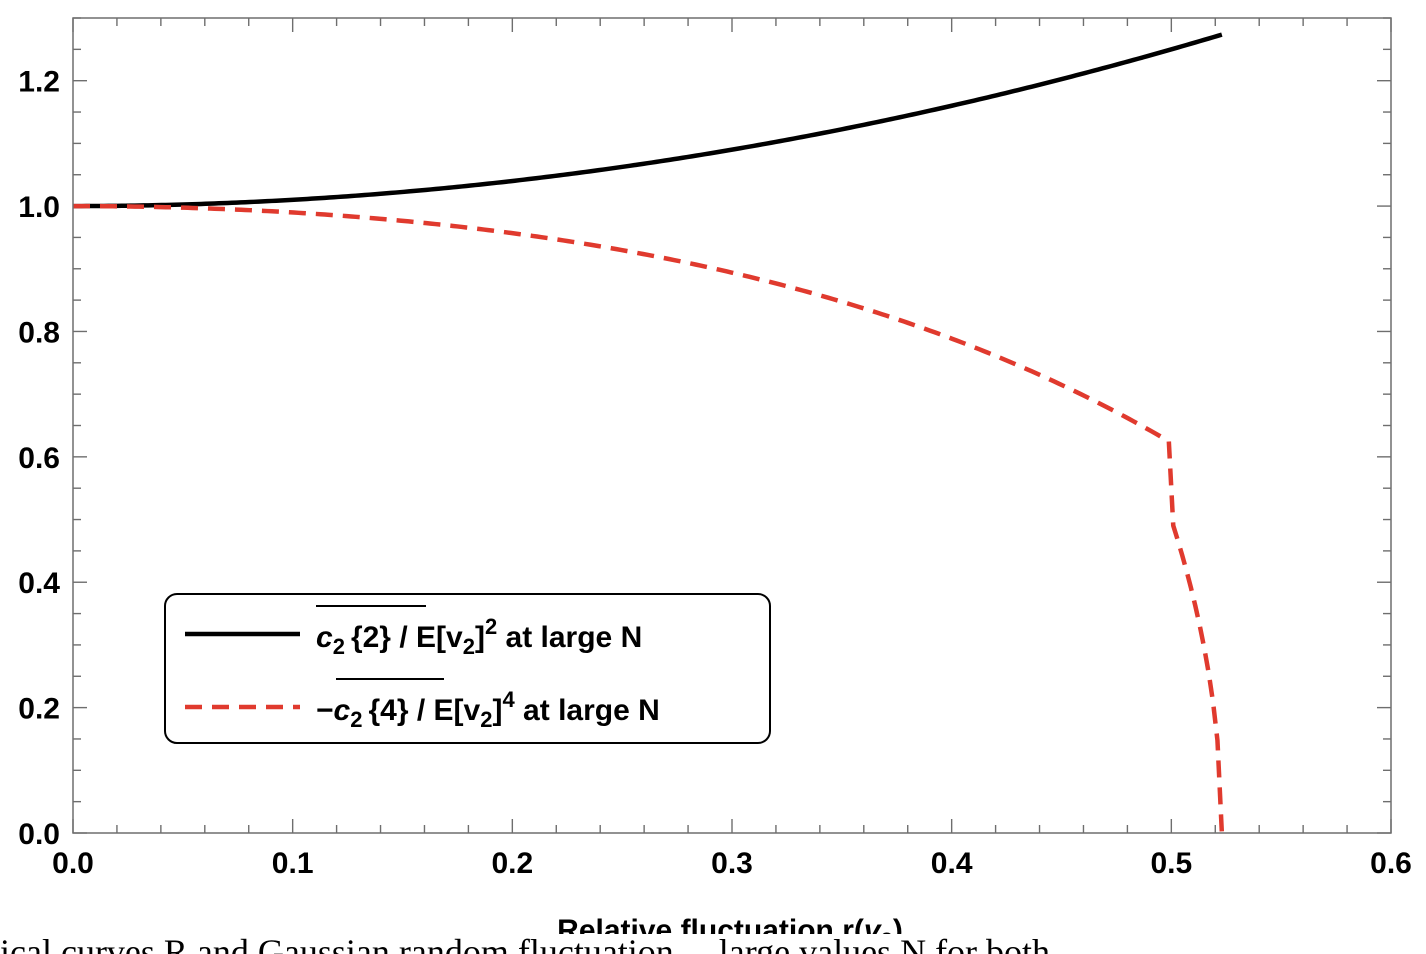  I want to click on x-axis-label: Relative fluctuation r(v2), so click(730, 924).